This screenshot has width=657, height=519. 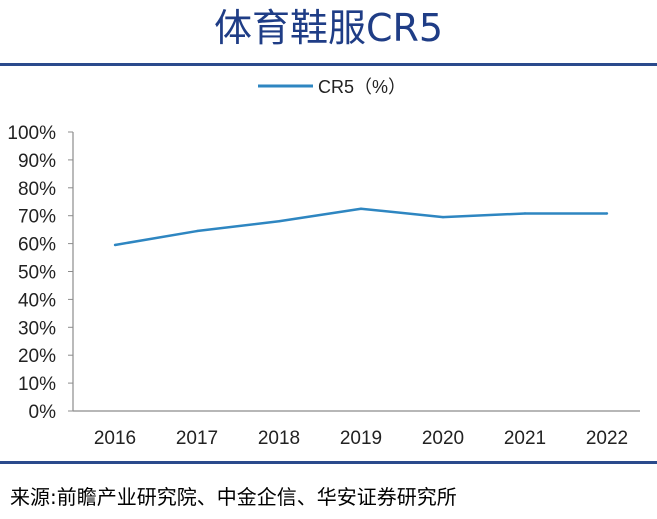 I want to click on x-tick-label: 2021, so click(x=525, y=438).